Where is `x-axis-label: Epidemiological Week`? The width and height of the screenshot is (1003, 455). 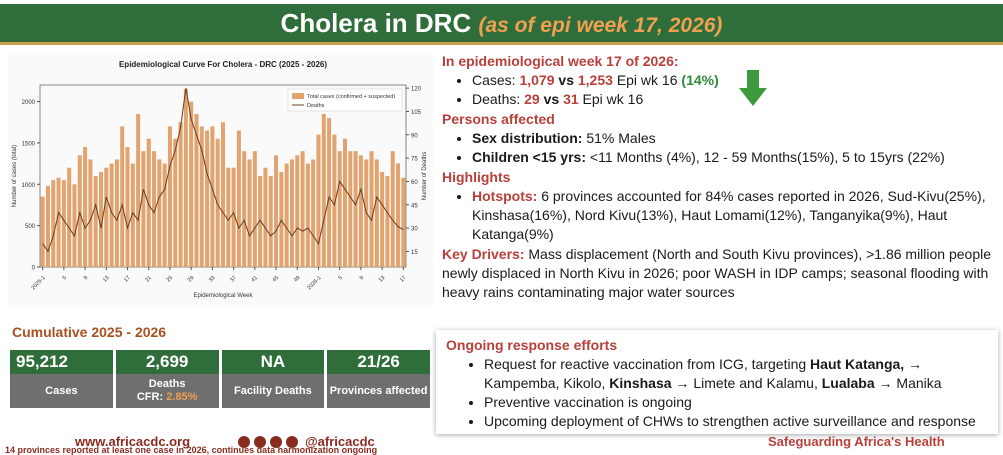
x-axis-label: Epidemiological Week is located at coordinates (224, 296).